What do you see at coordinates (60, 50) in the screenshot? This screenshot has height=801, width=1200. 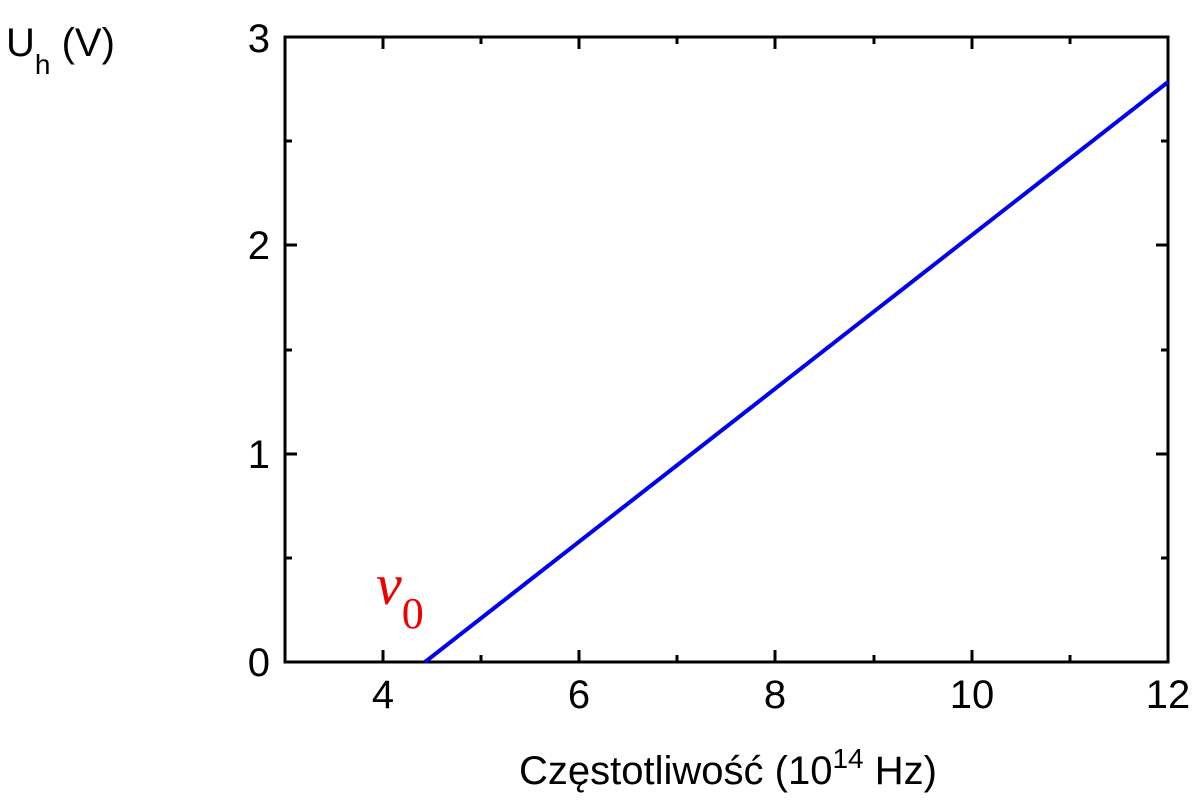 I see `y-axis-title: Uh (V)` at bounding box center [60, 50].